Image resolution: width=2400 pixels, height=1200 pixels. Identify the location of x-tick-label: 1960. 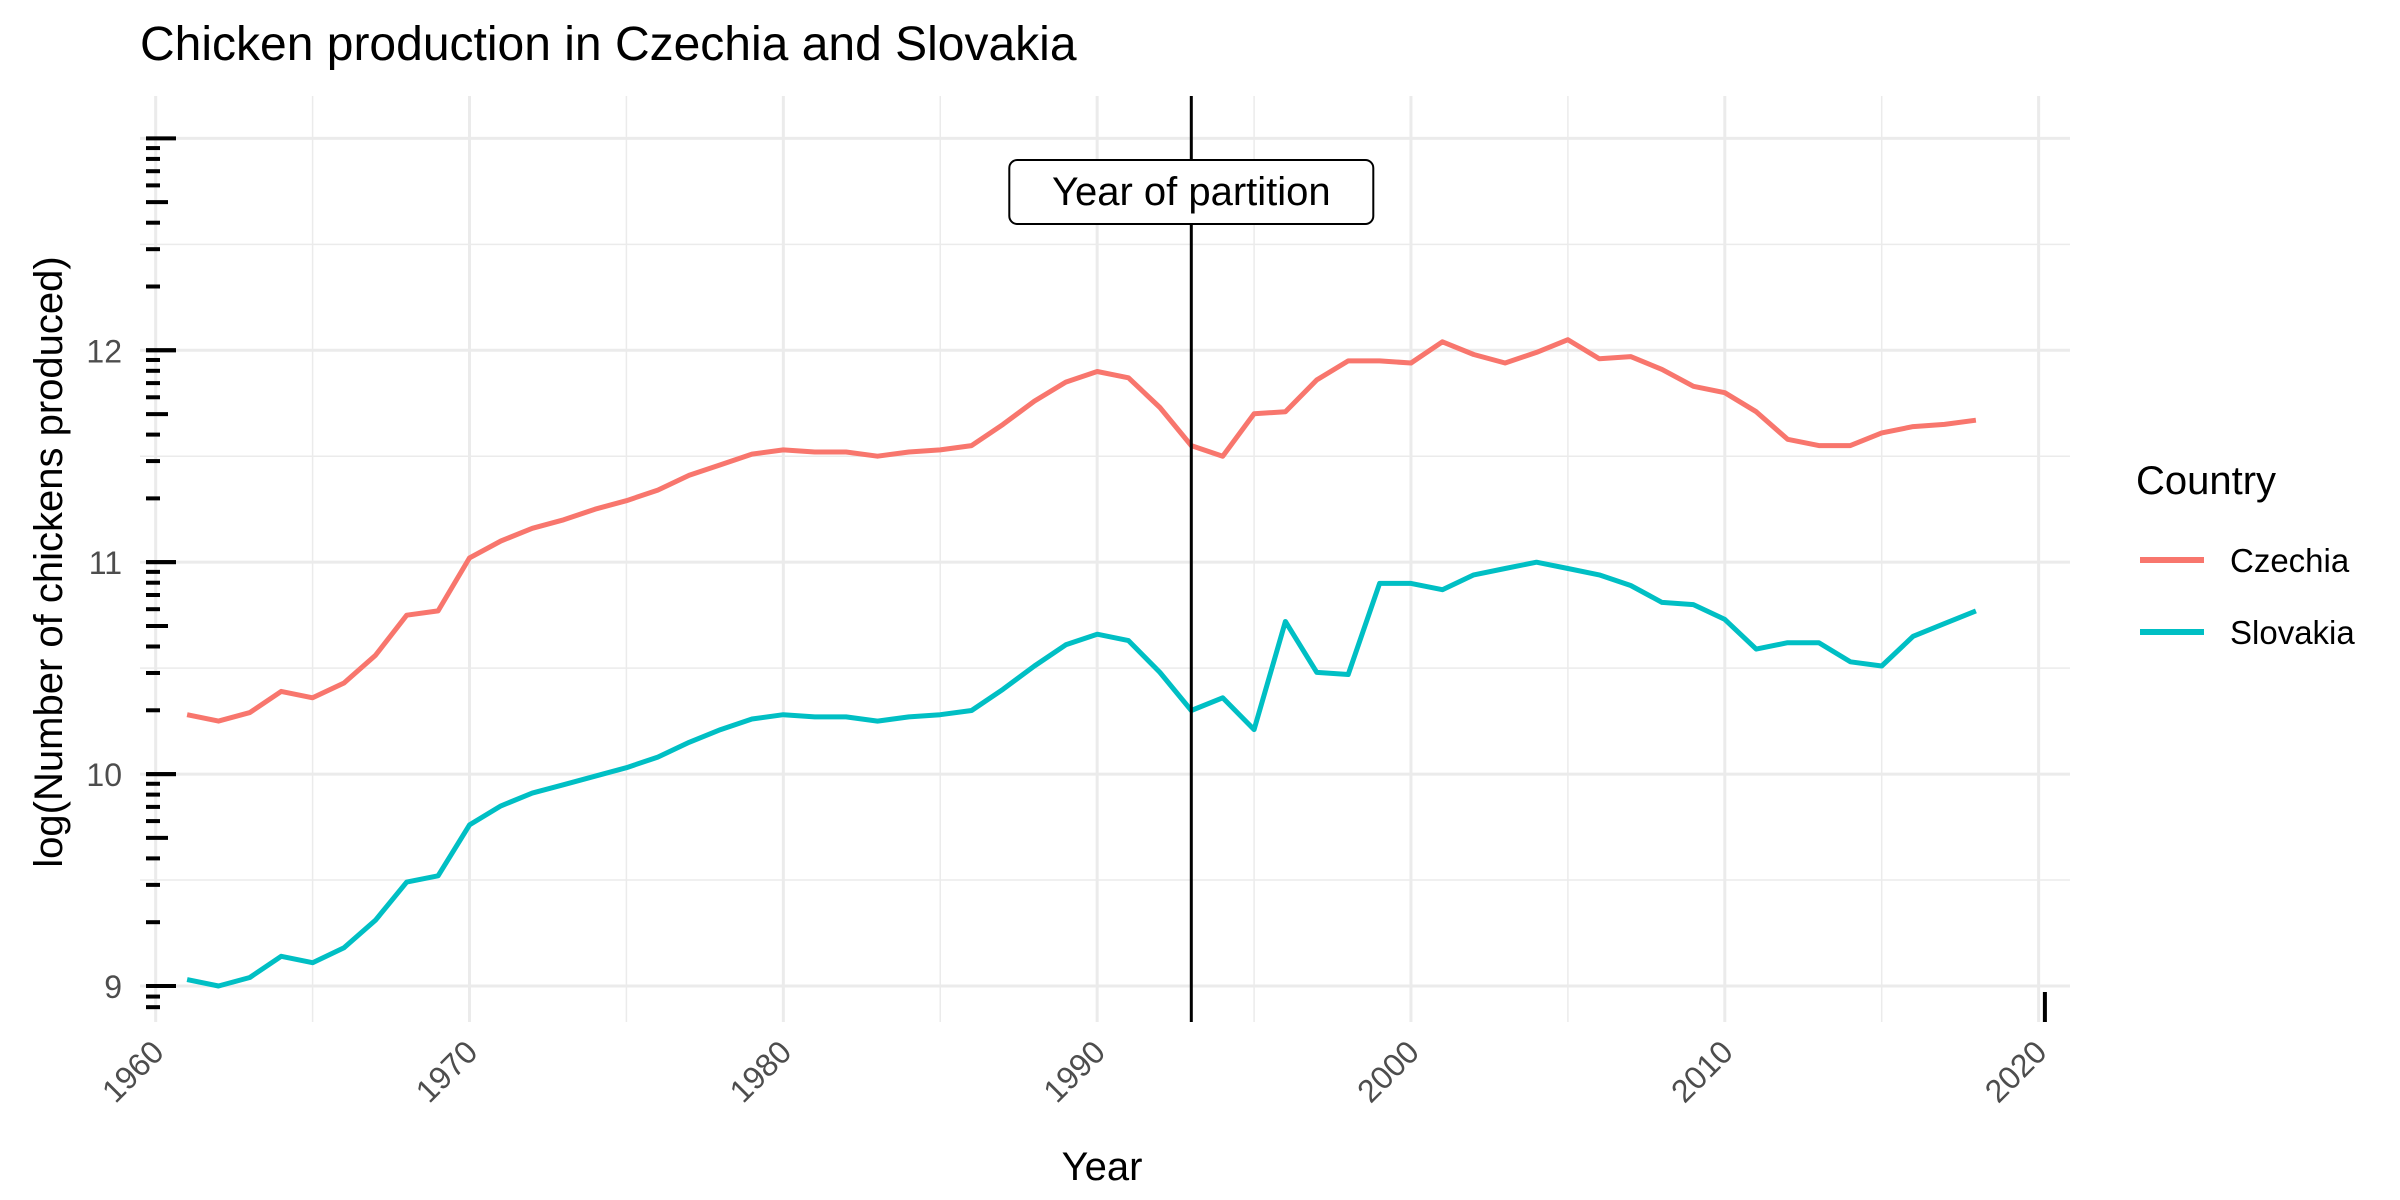
(133, 1071).